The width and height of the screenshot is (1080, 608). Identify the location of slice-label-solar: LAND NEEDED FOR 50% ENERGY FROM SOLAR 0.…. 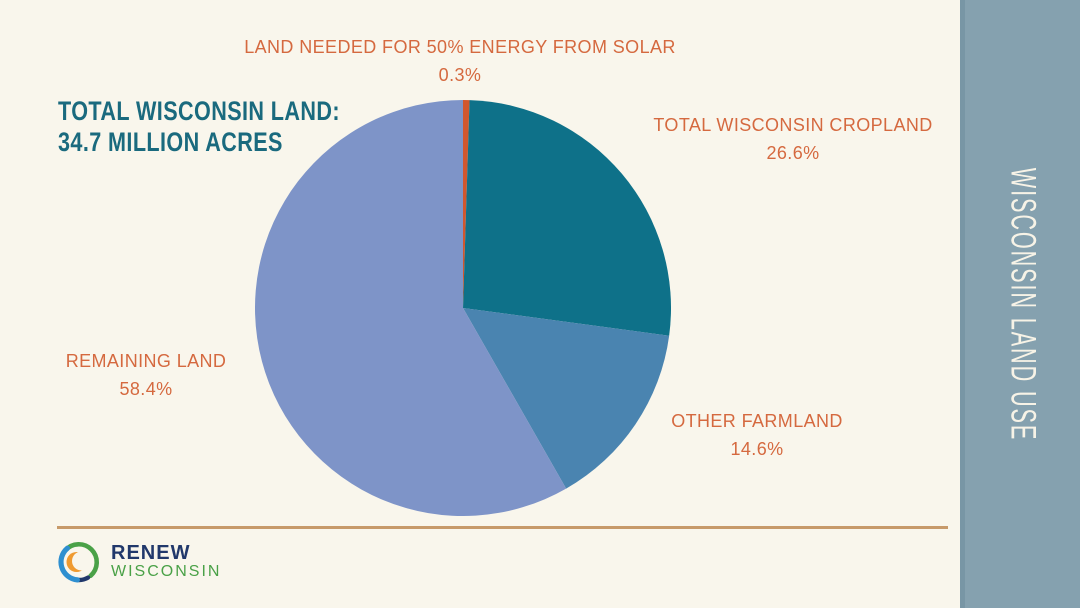
(460, 61).